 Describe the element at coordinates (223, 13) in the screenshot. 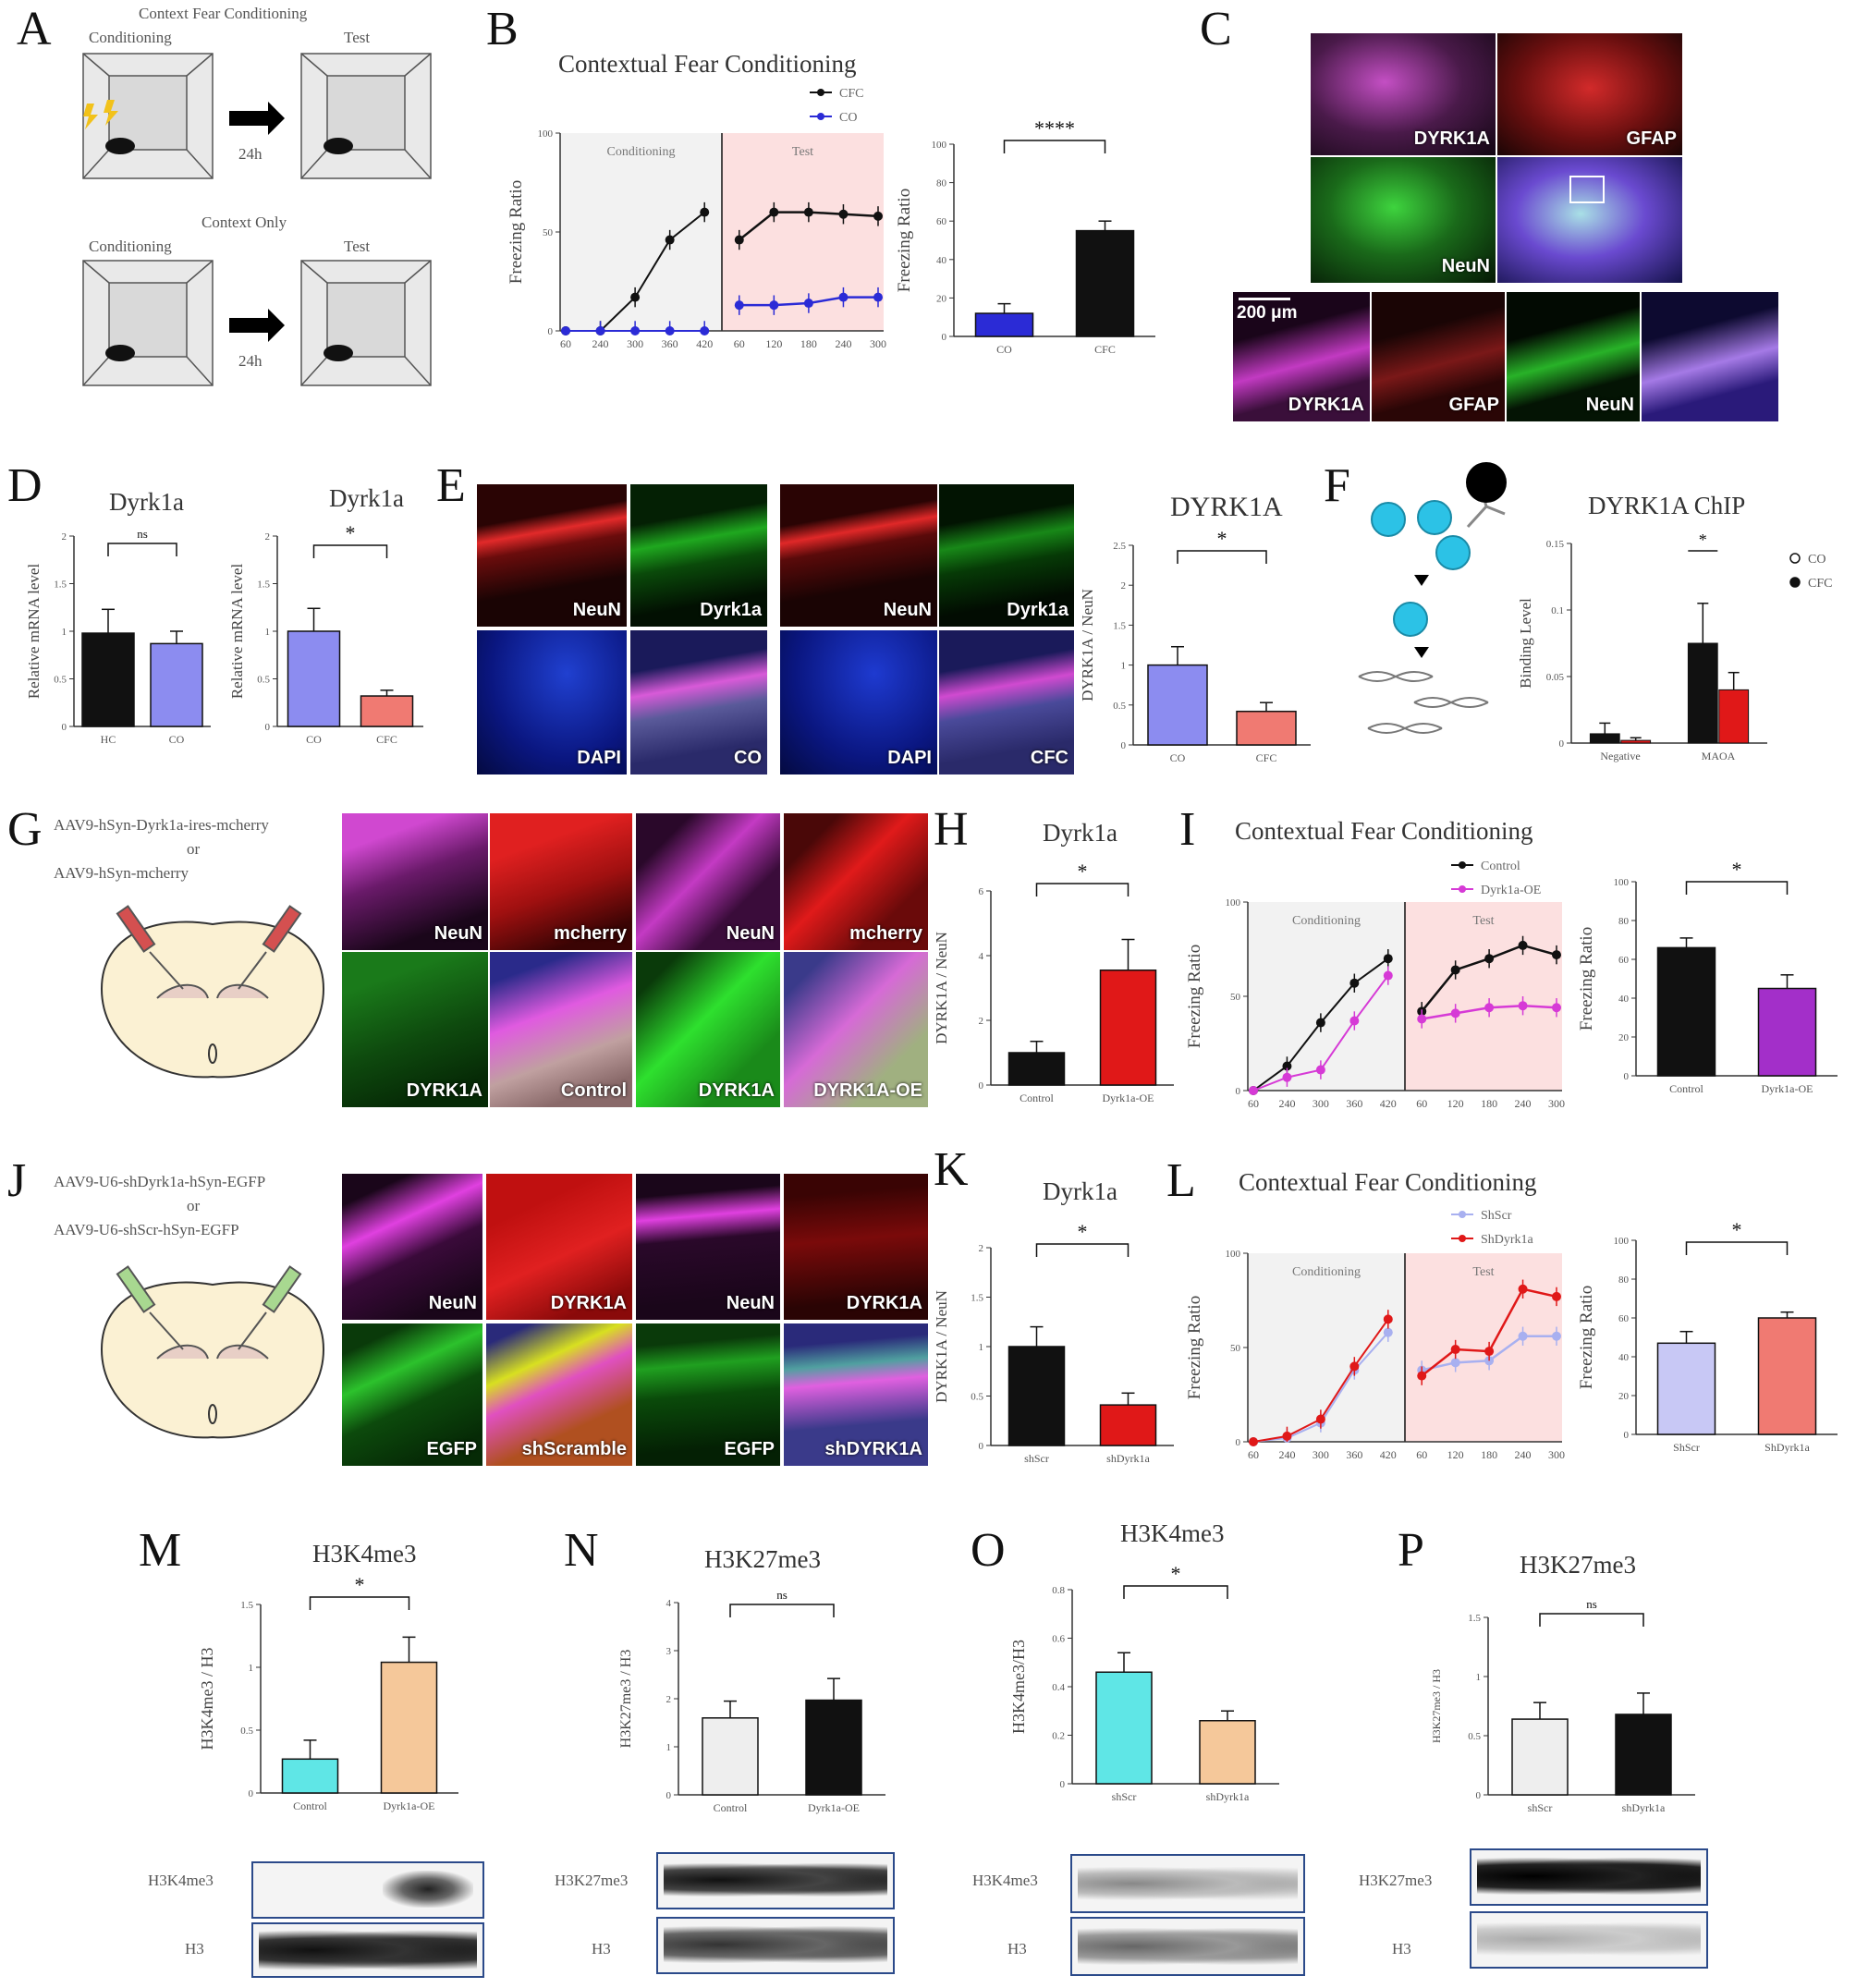

I see `a-top-title: Context Fear Conditioning` at that location.